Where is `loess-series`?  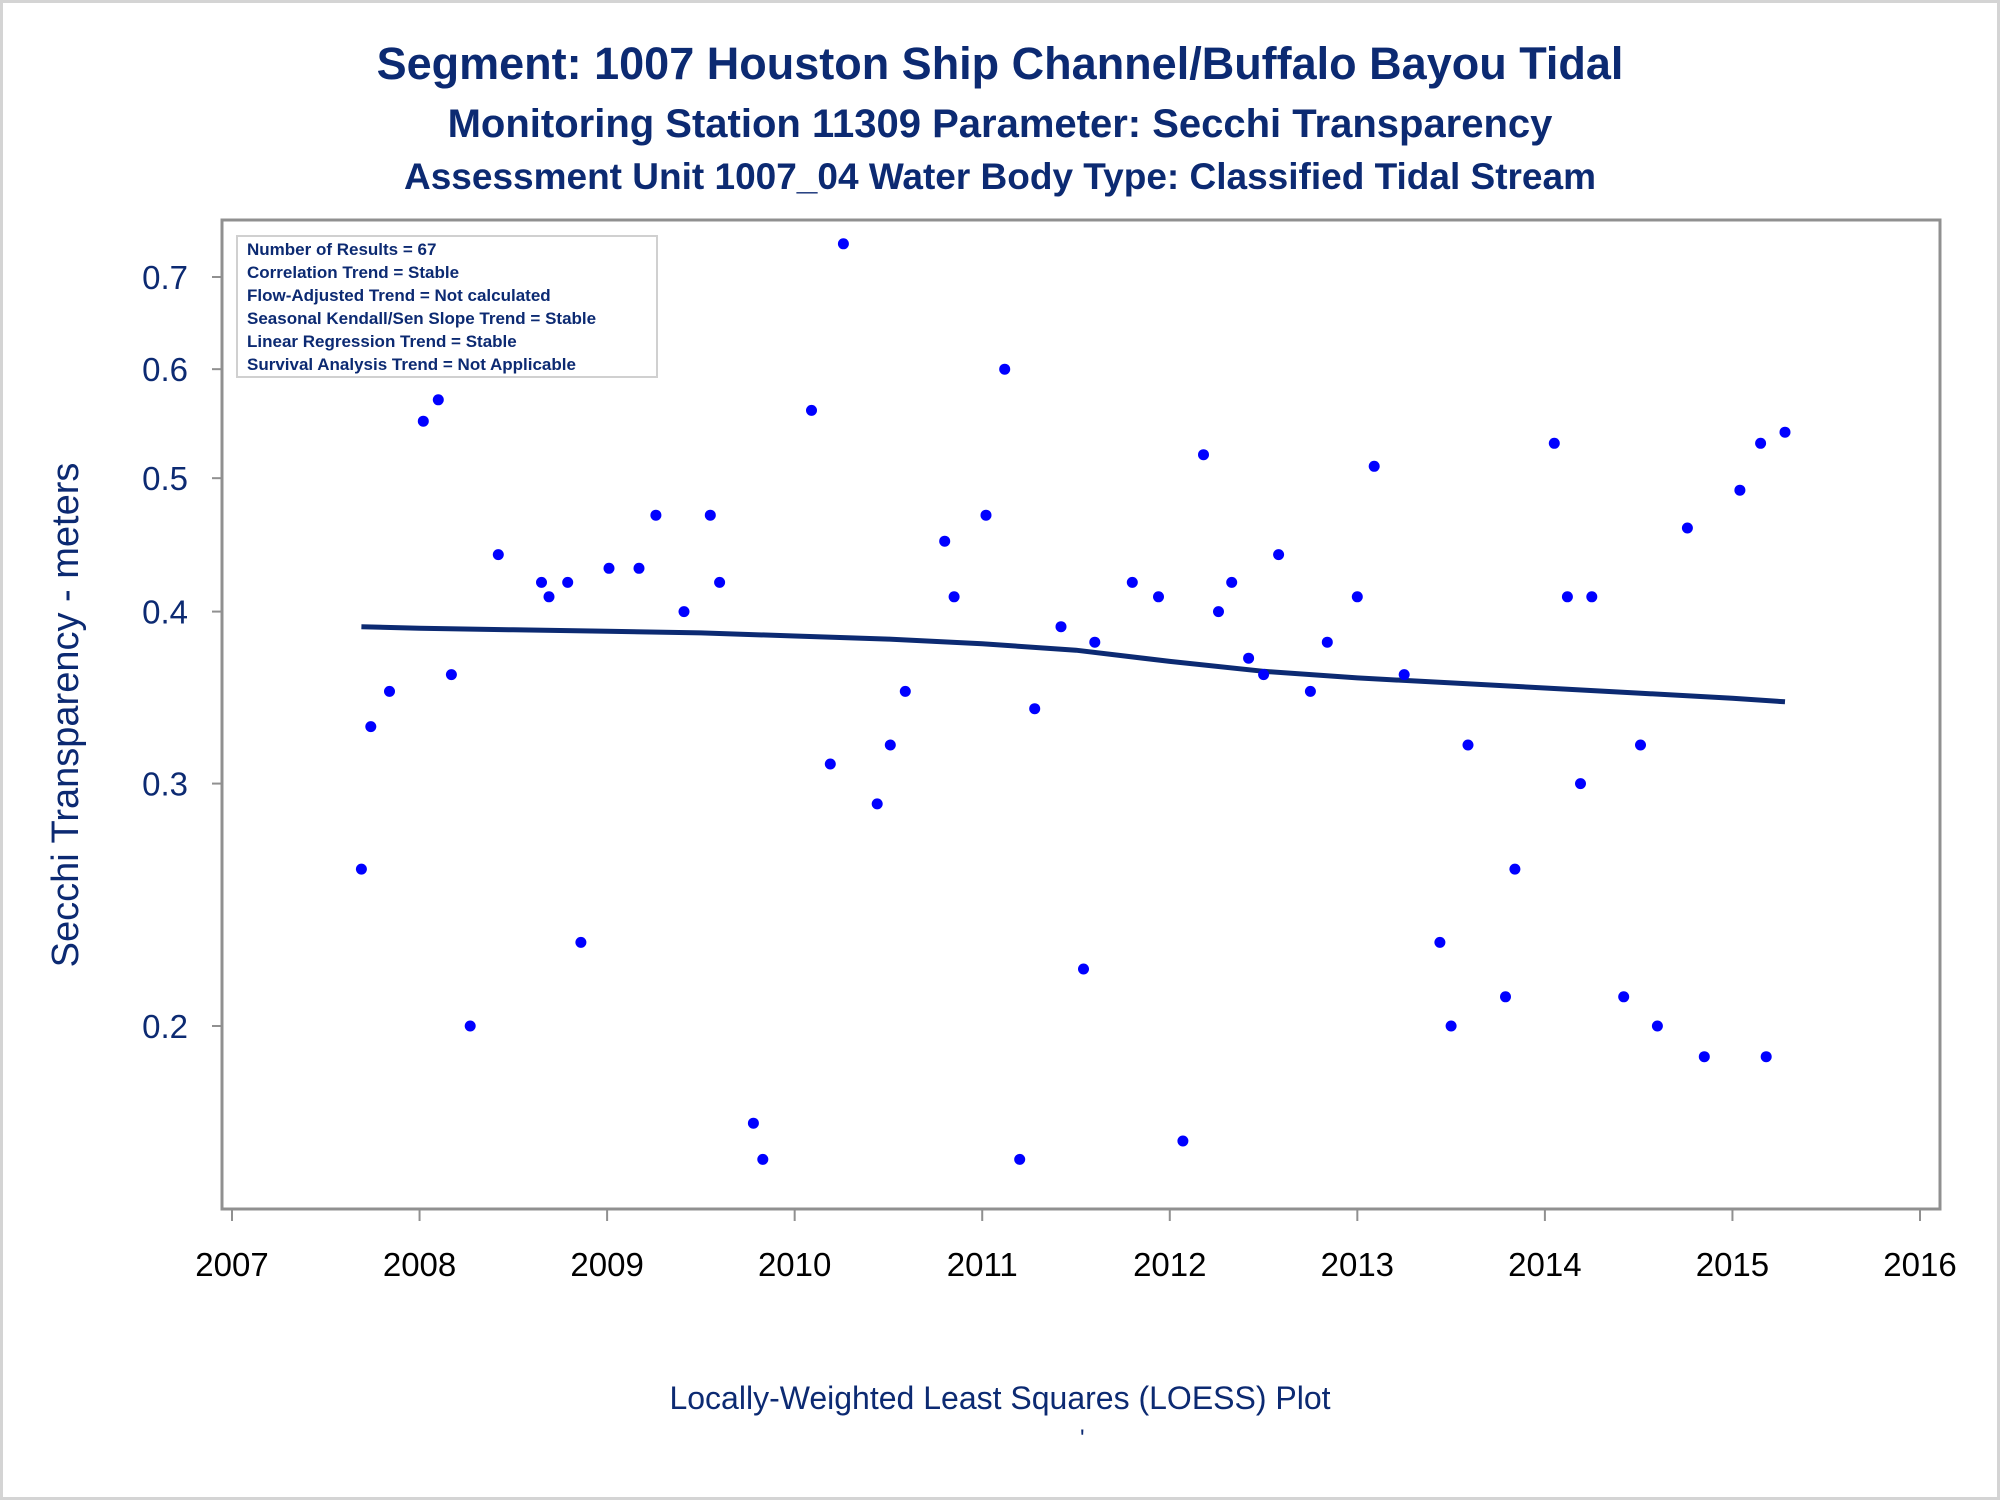 loess-series is located at coordinates (1073, 664).